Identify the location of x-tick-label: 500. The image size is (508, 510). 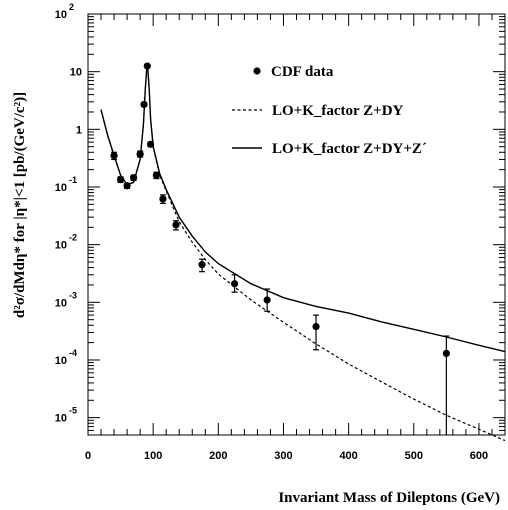
(414, 456).